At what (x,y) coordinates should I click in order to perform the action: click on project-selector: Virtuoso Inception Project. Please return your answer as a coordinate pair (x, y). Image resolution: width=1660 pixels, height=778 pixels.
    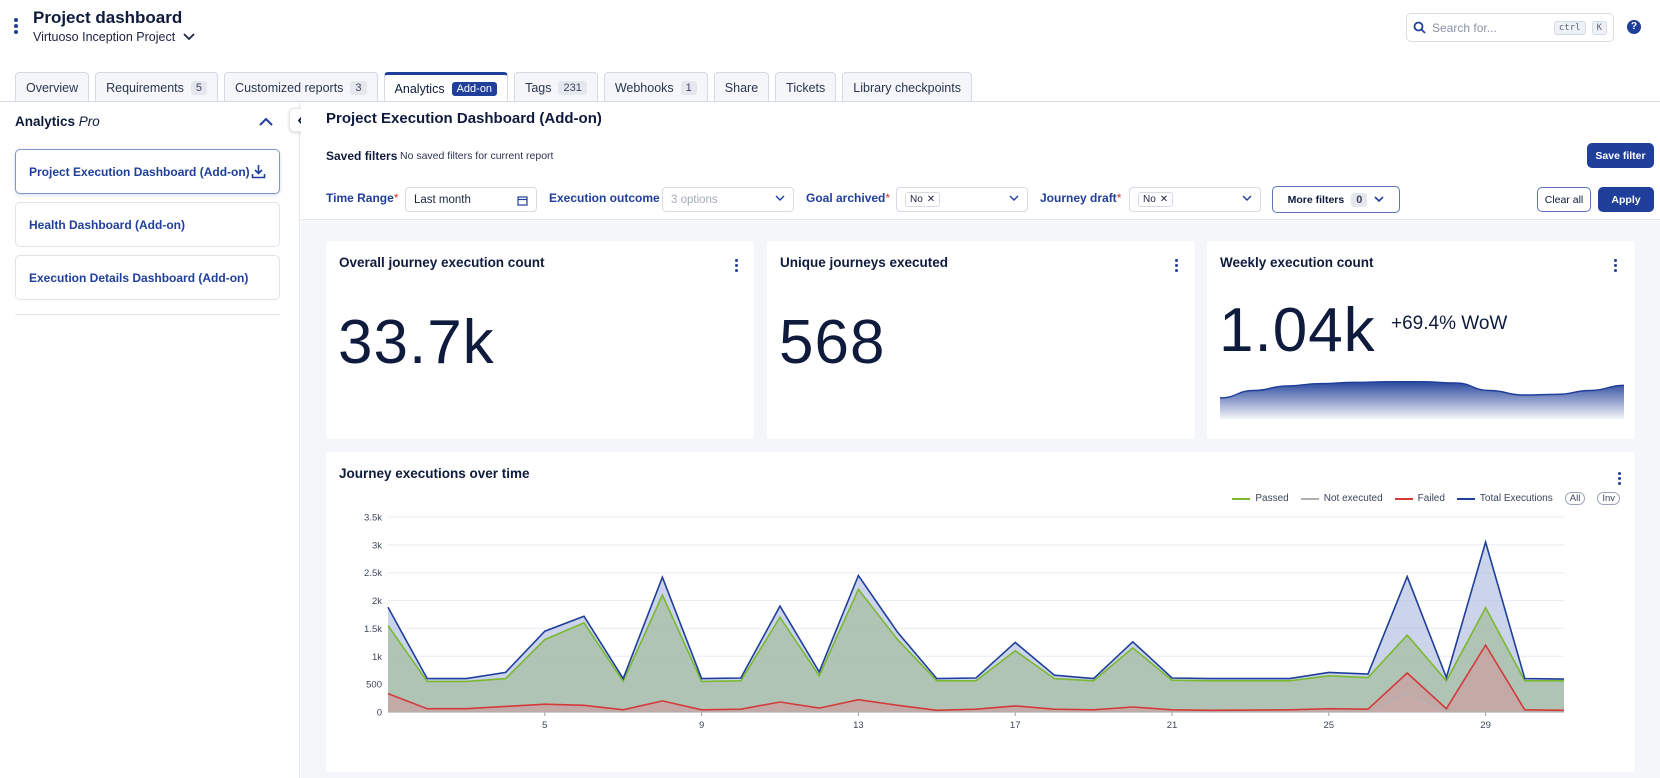
    Looking at the image, I should click on (114, 37).